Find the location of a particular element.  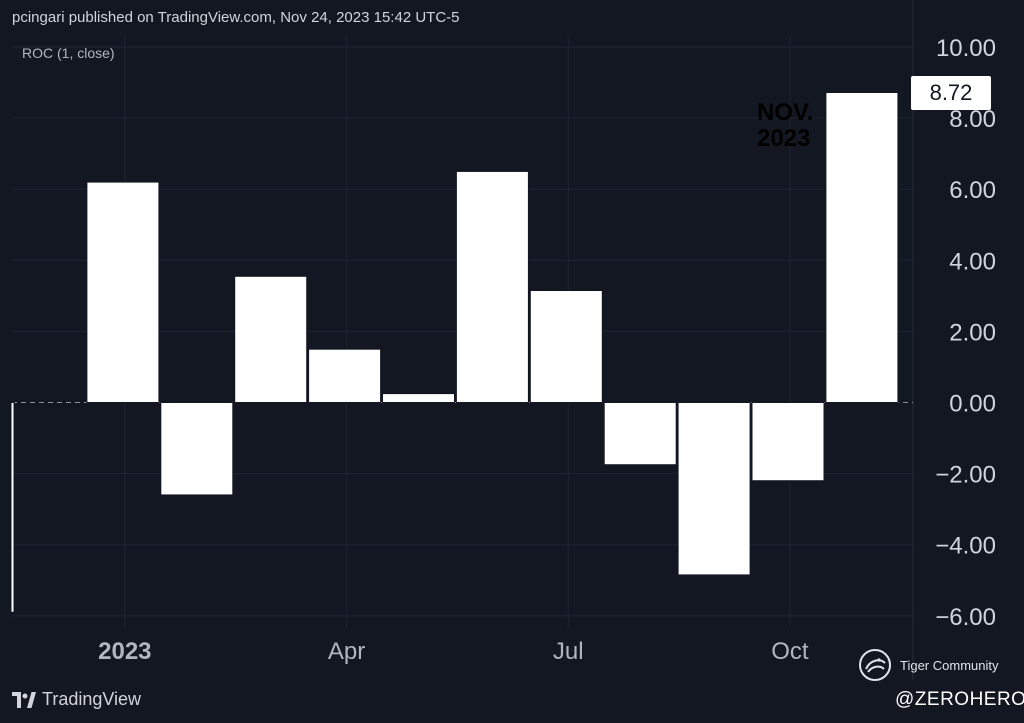

bar-nov-2023 is located at coordinates (862, 247).